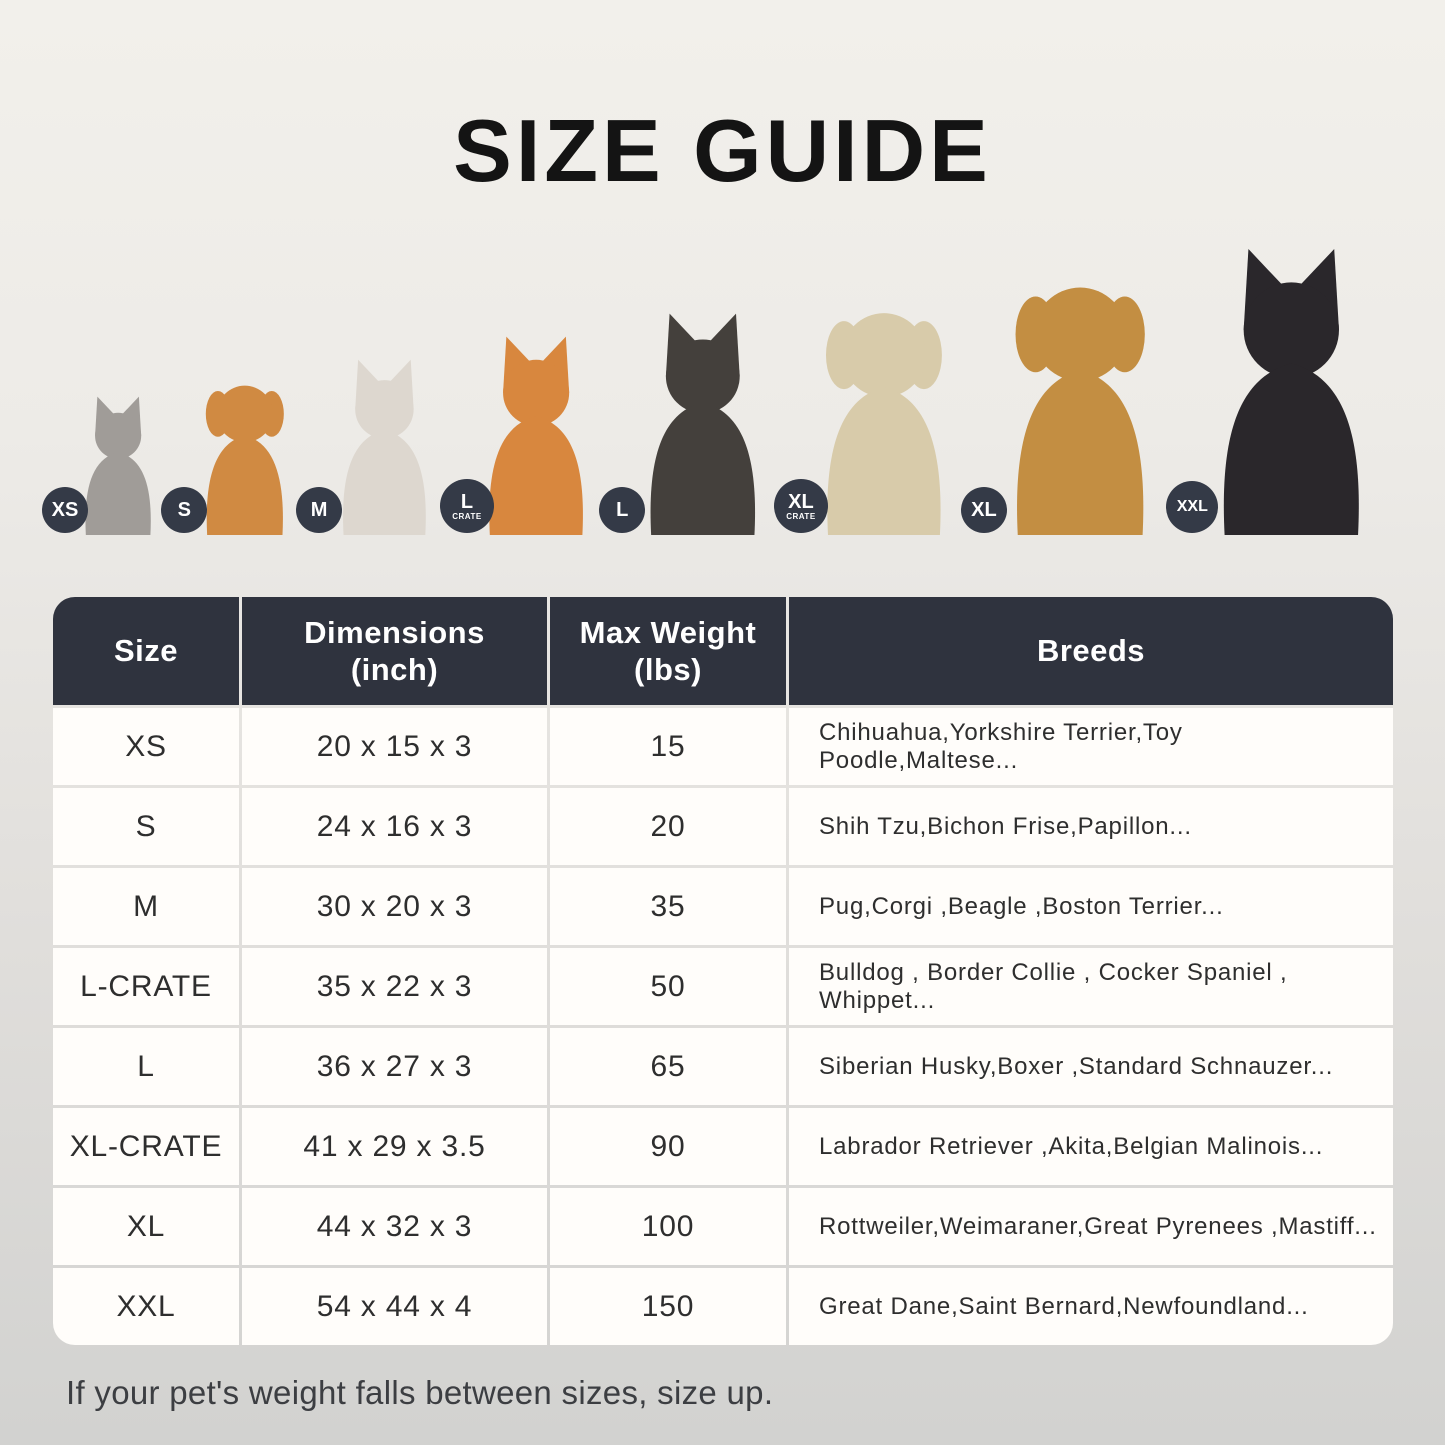 The width and height of the screenshot is (1445, 1445). I want to click on row-s-max-weight: 20, so click(668, 826).